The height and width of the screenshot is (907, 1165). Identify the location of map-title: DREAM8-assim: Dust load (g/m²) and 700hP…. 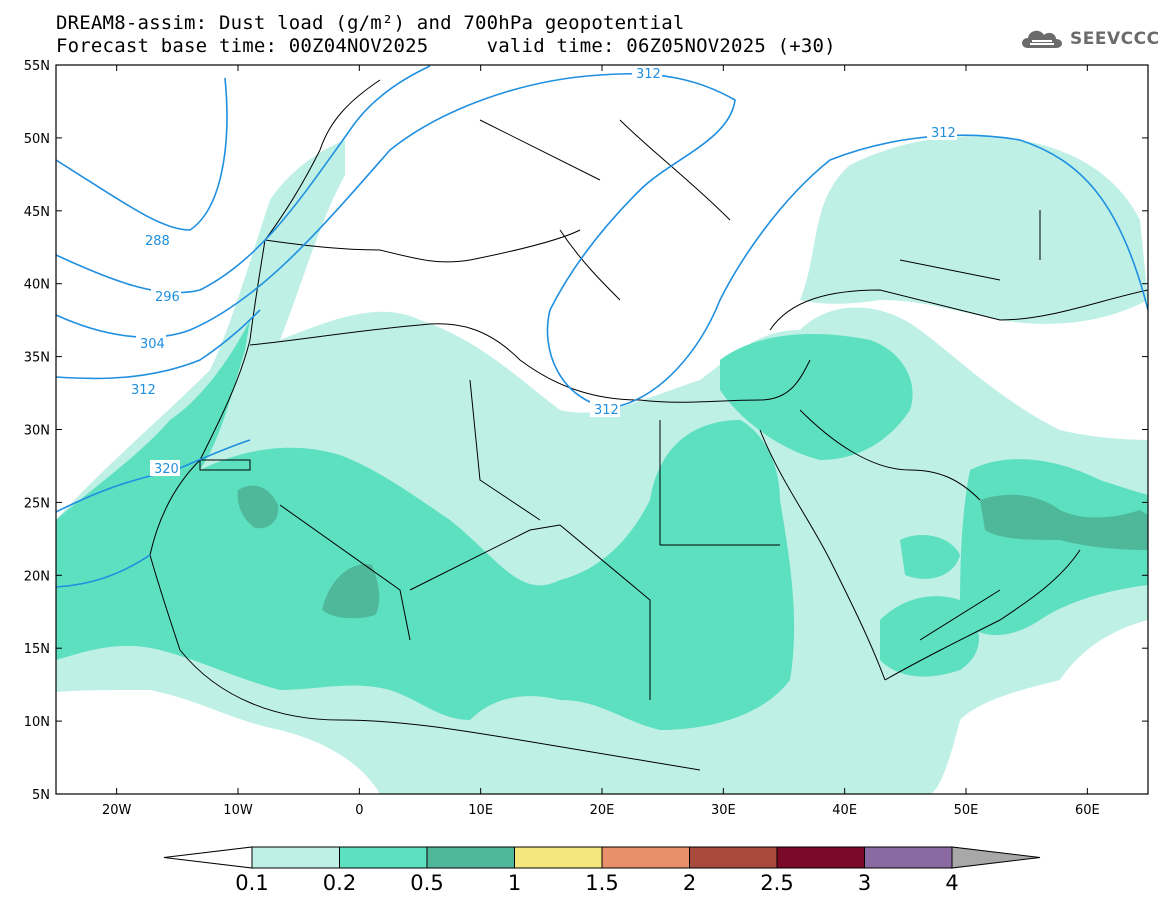
(370, 23).